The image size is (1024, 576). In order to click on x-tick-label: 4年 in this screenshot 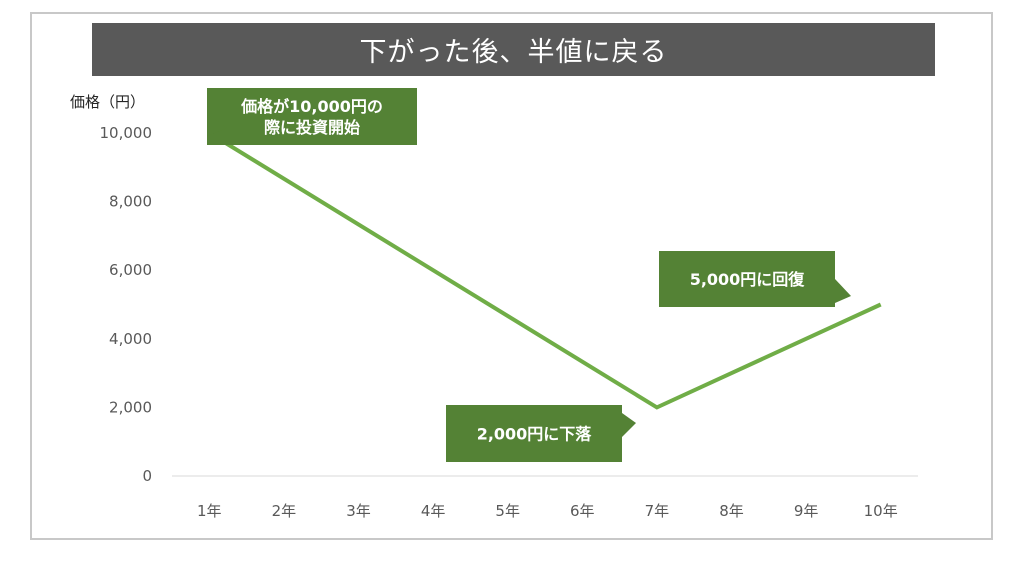, I will do `click(433, 511)`.